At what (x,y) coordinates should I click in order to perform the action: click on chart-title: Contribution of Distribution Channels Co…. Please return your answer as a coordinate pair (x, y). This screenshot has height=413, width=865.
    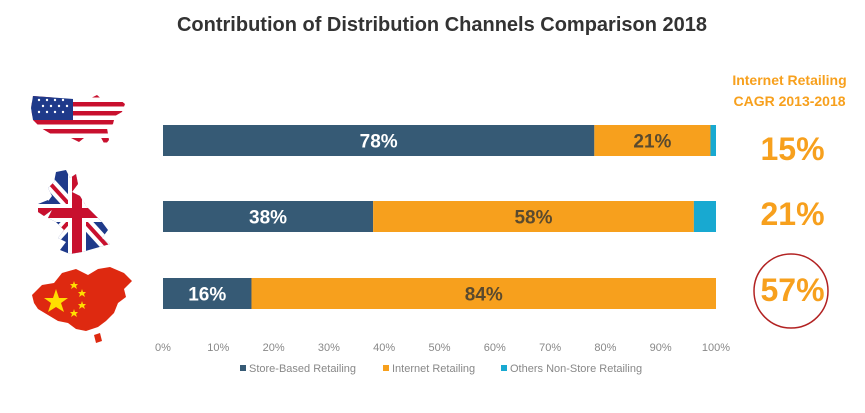
    Looking at the image, I should click on (442, 25).